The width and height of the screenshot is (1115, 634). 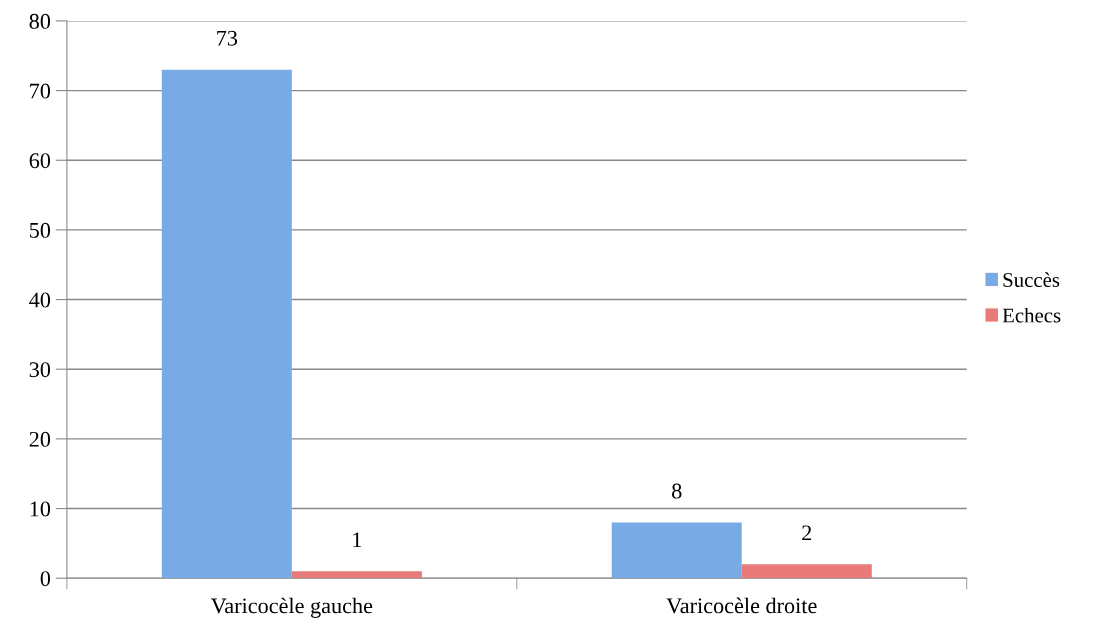 What do you see at coordinates (40, 230) in the screenshot?
I see `y-tick-label: 50` at bounding box center [40, 230].